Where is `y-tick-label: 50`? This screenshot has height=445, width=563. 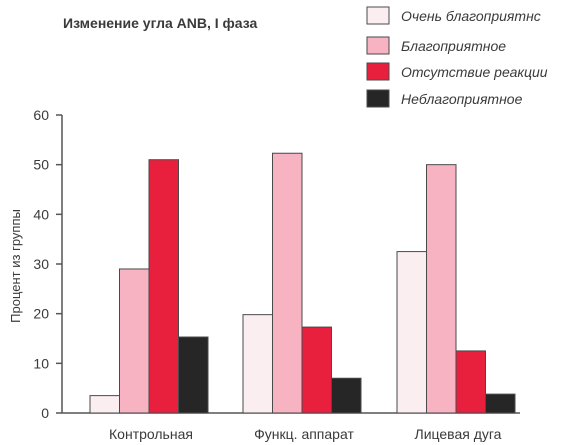
y-tick-label: 50 is located at coordinates (41, 165).